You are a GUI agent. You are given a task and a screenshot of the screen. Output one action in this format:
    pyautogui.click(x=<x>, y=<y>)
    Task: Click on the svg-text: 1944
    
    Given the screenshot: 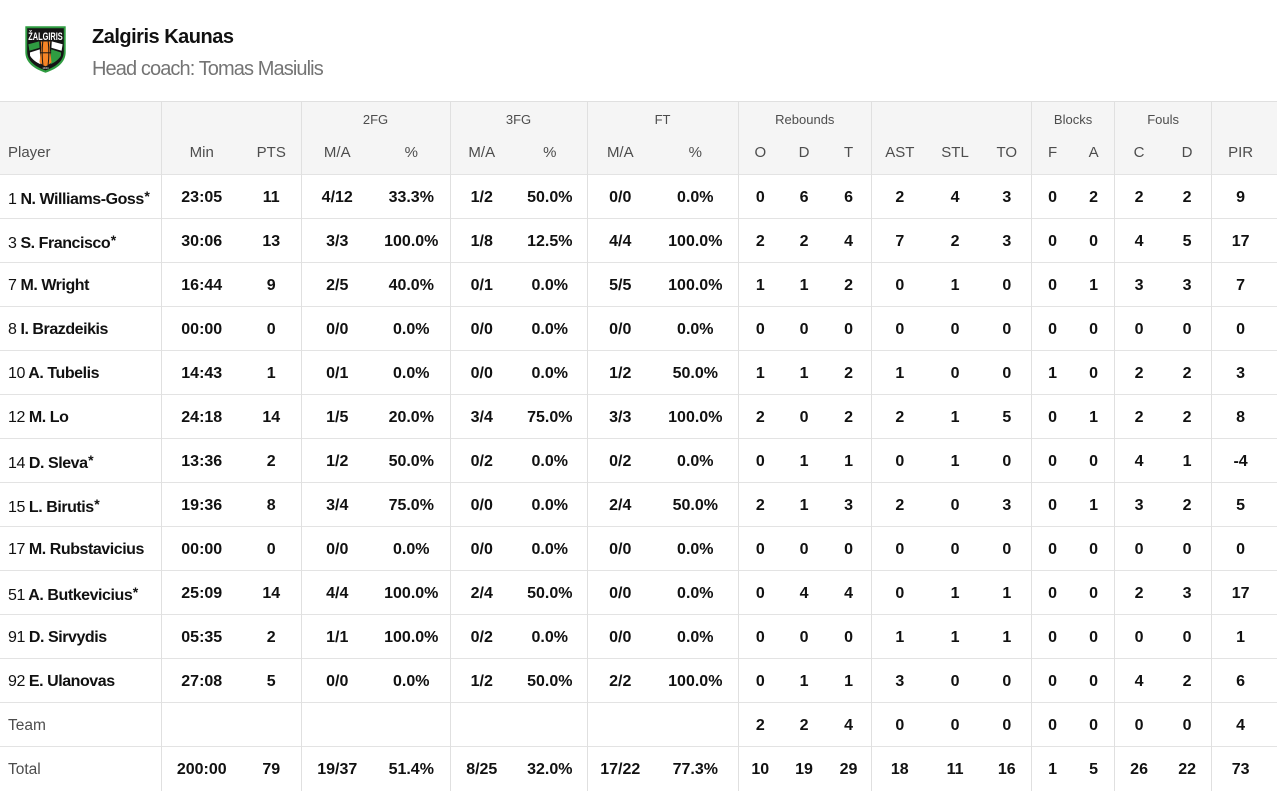 What is the action you would take?
    pyautogui.click(x=45, y=68)
    